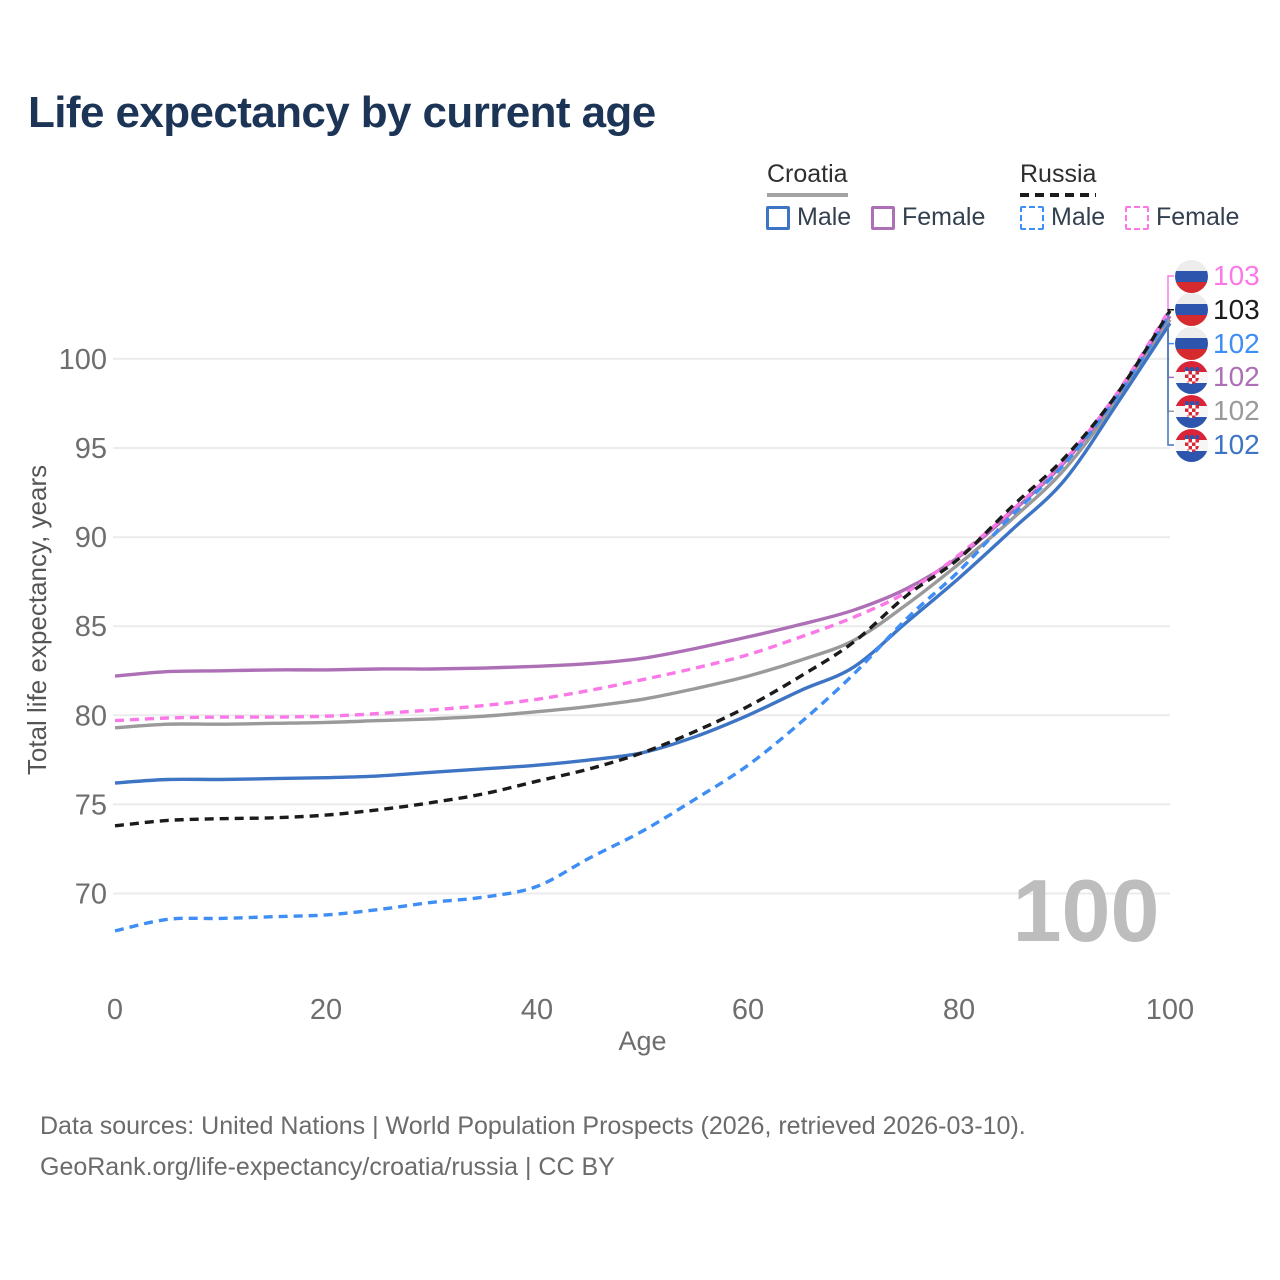 Image resolution: width=1280 pixels, height=1280 pixels. I want to click on end-value-russia: 103, so click(1236, 309).